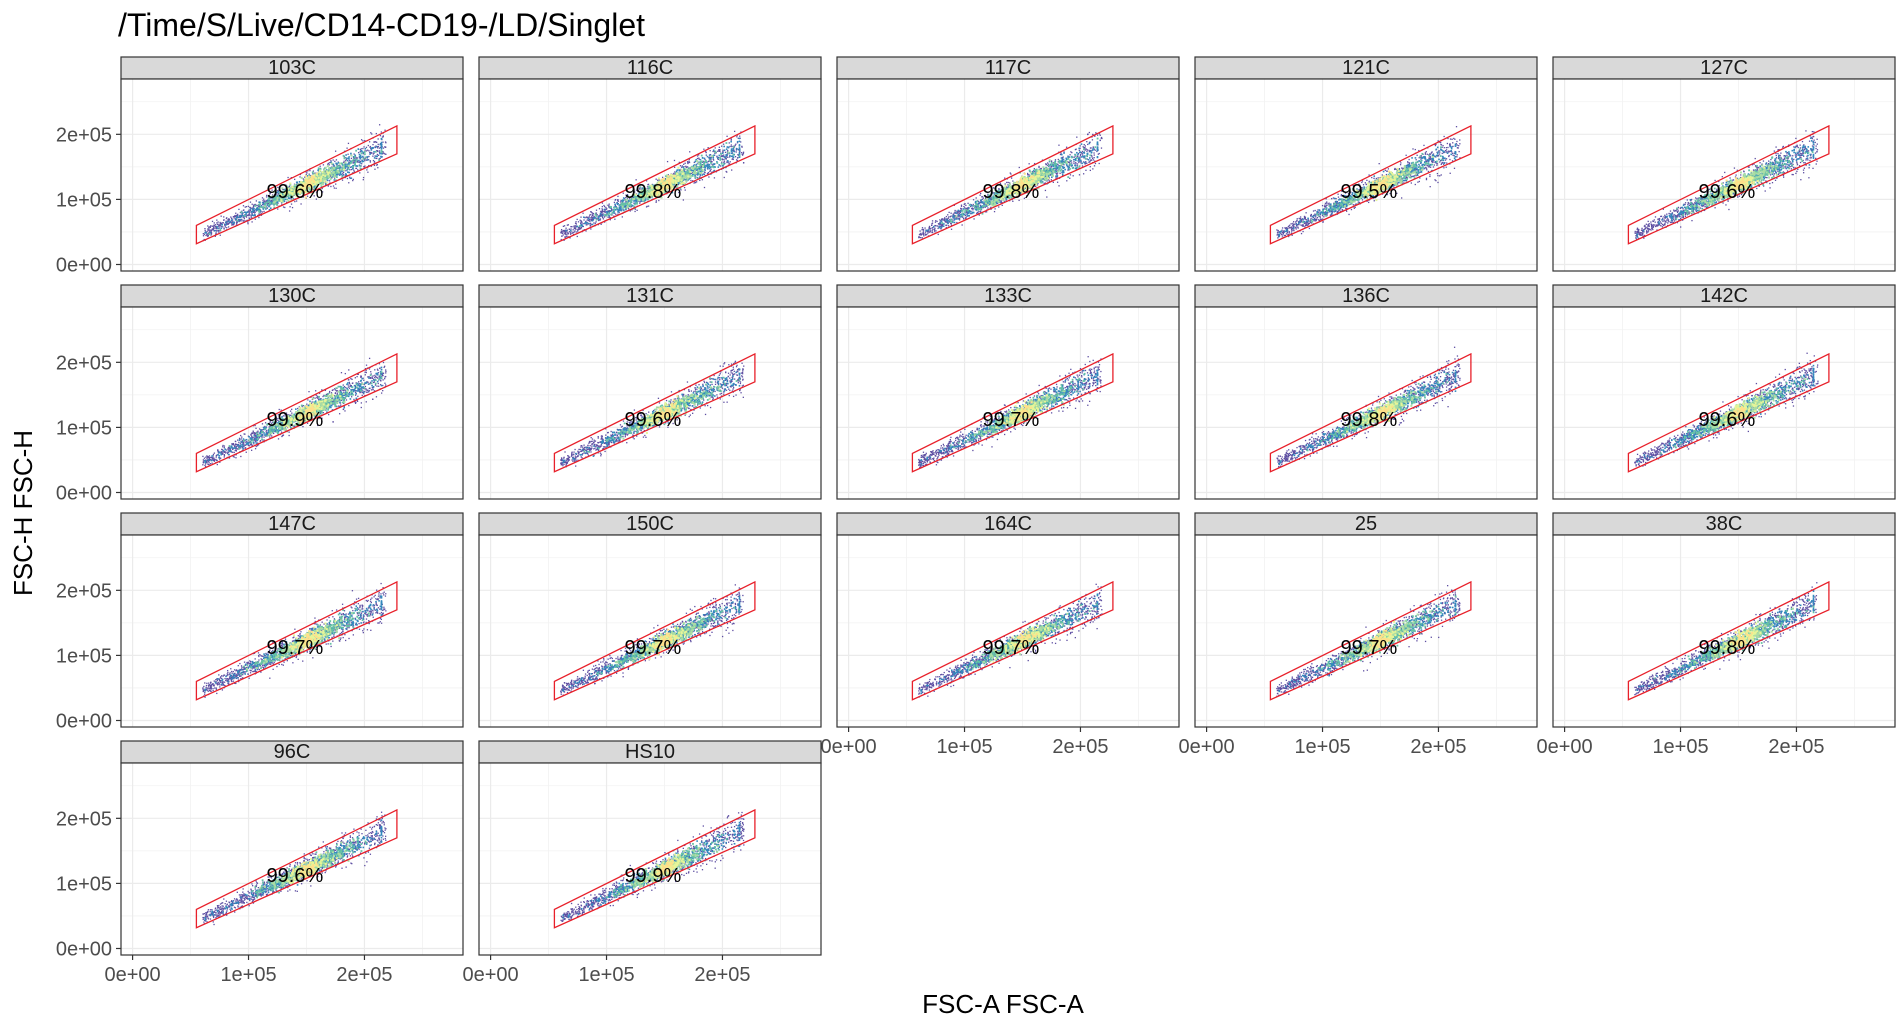  I want to click on facet-label: 116C, so click(650, 68).